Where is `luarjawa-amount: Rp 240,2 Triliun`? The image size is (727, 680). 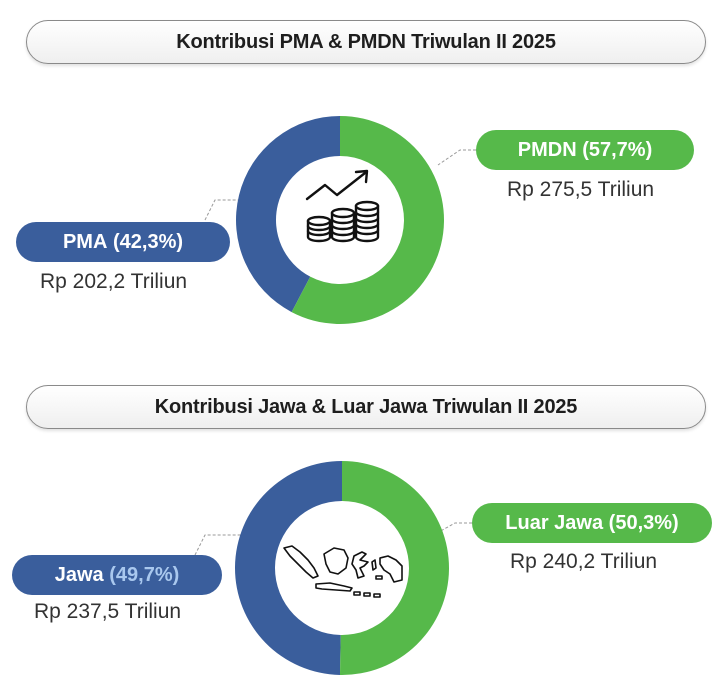
luarjawa-amount: Rp 240,2 Triliun is located at coordinates (584, 561).